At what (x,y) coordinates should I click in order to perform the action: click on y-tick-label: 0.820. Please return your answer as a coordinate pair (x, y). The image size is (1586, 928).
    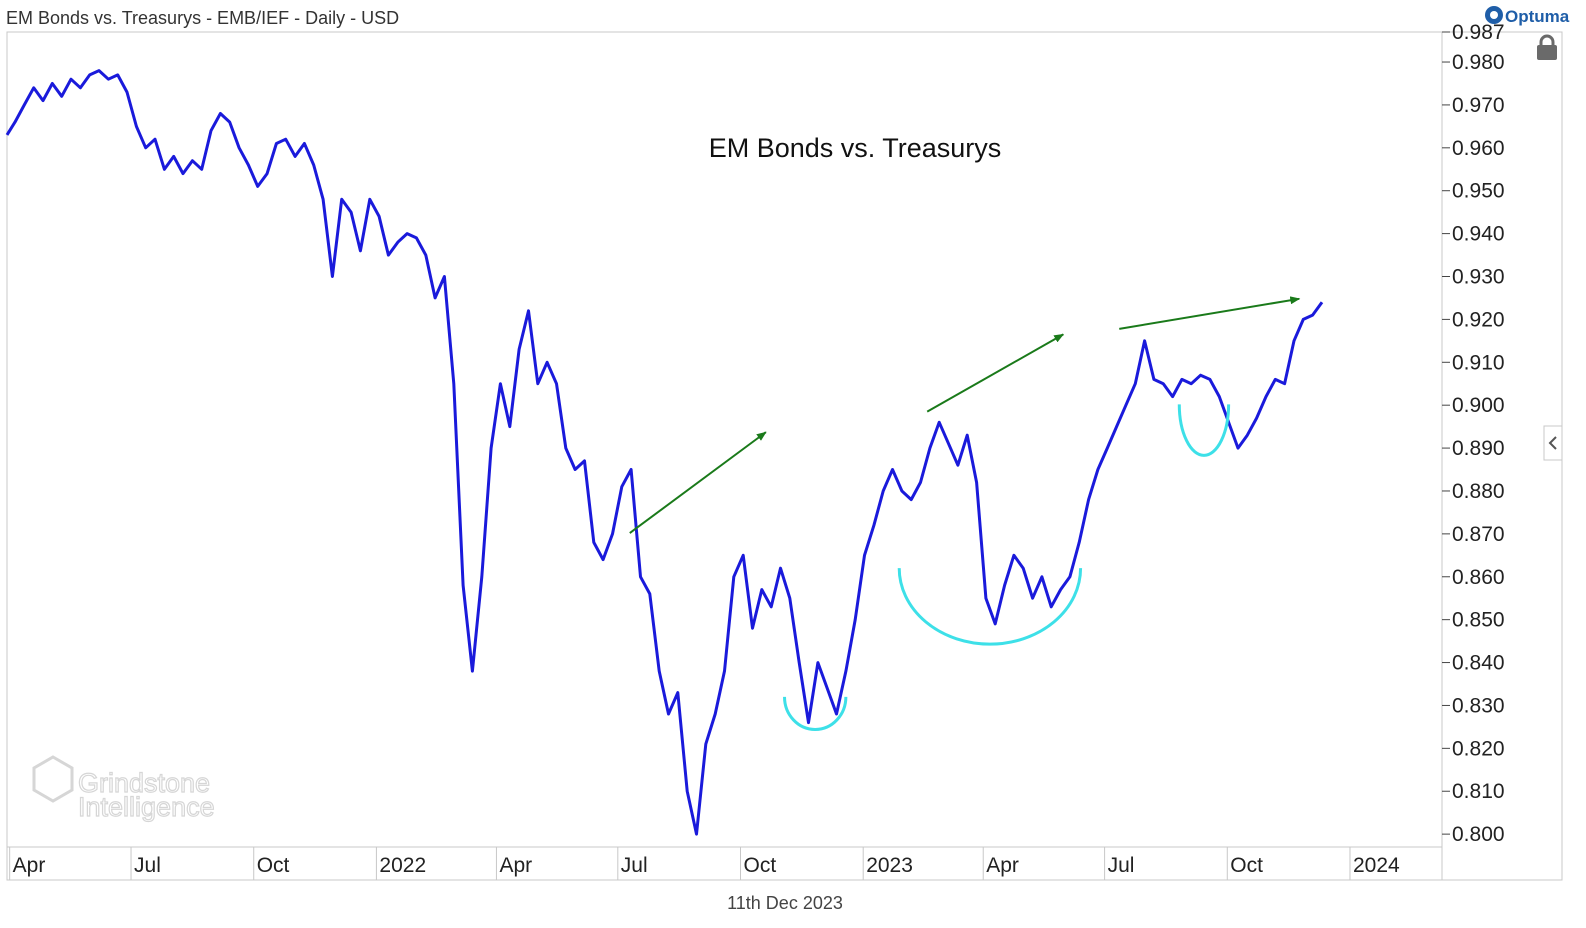
    Looking at the image, I should click on (1478, 748).